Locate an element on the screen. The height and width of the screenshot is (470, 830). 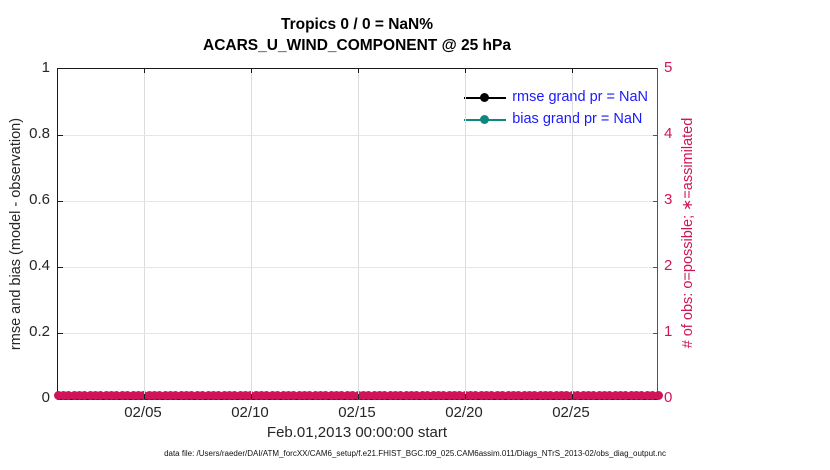
y-tick-label-right: 1 is located at coordinates (668, 331).